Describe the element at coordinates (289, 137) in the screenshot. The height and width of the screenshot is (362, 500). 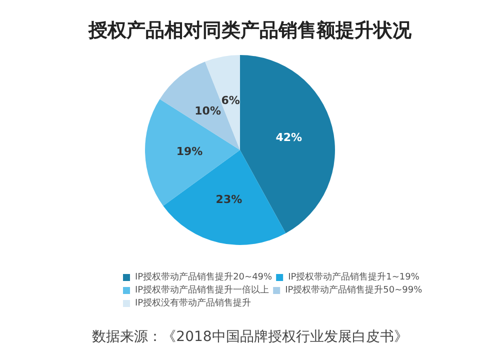
I see `data-label: 42%` at that location.